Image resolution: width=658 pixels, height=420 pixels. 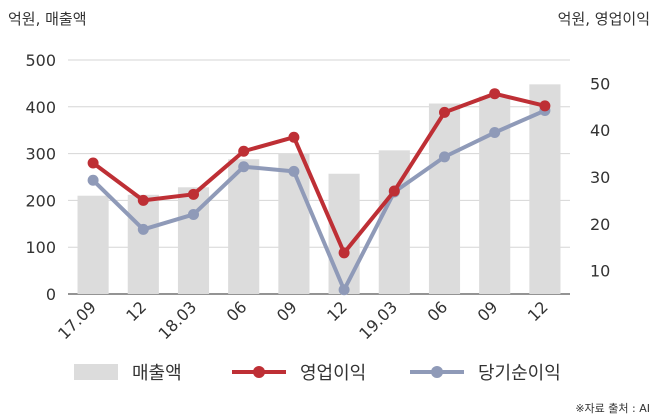 I want to click on left-axis-title: 억원, 매출액, so click(x=47, y=19).